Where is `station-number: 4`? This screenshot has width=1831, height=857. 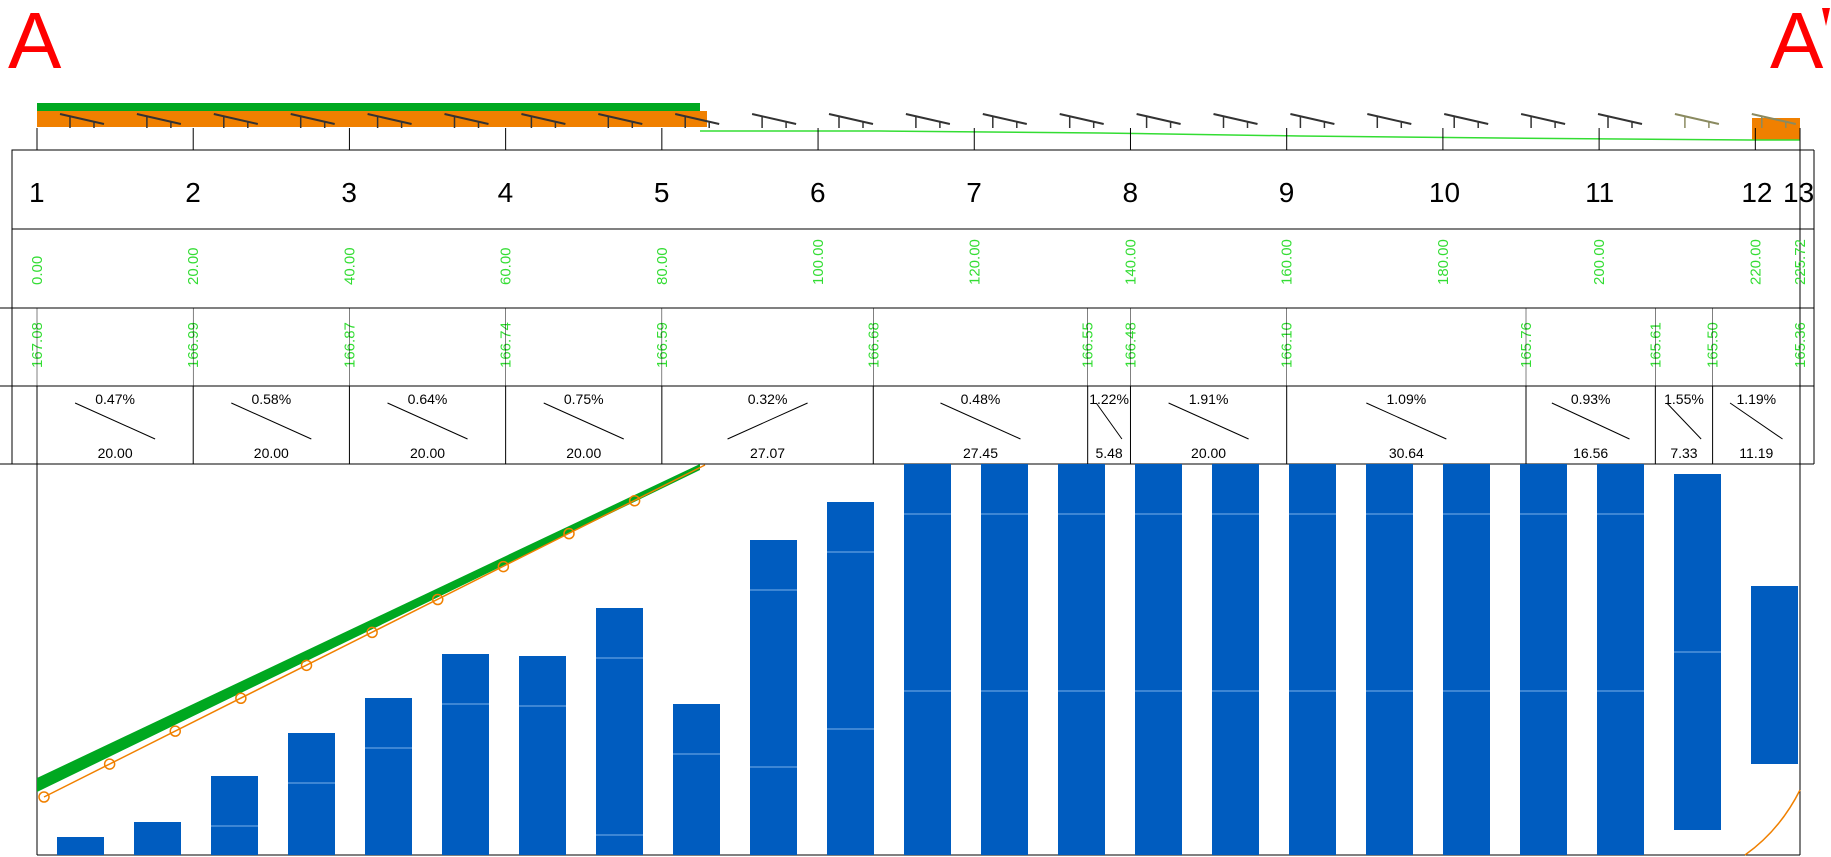 station-number: 4 is located at coordinates (506, 192).